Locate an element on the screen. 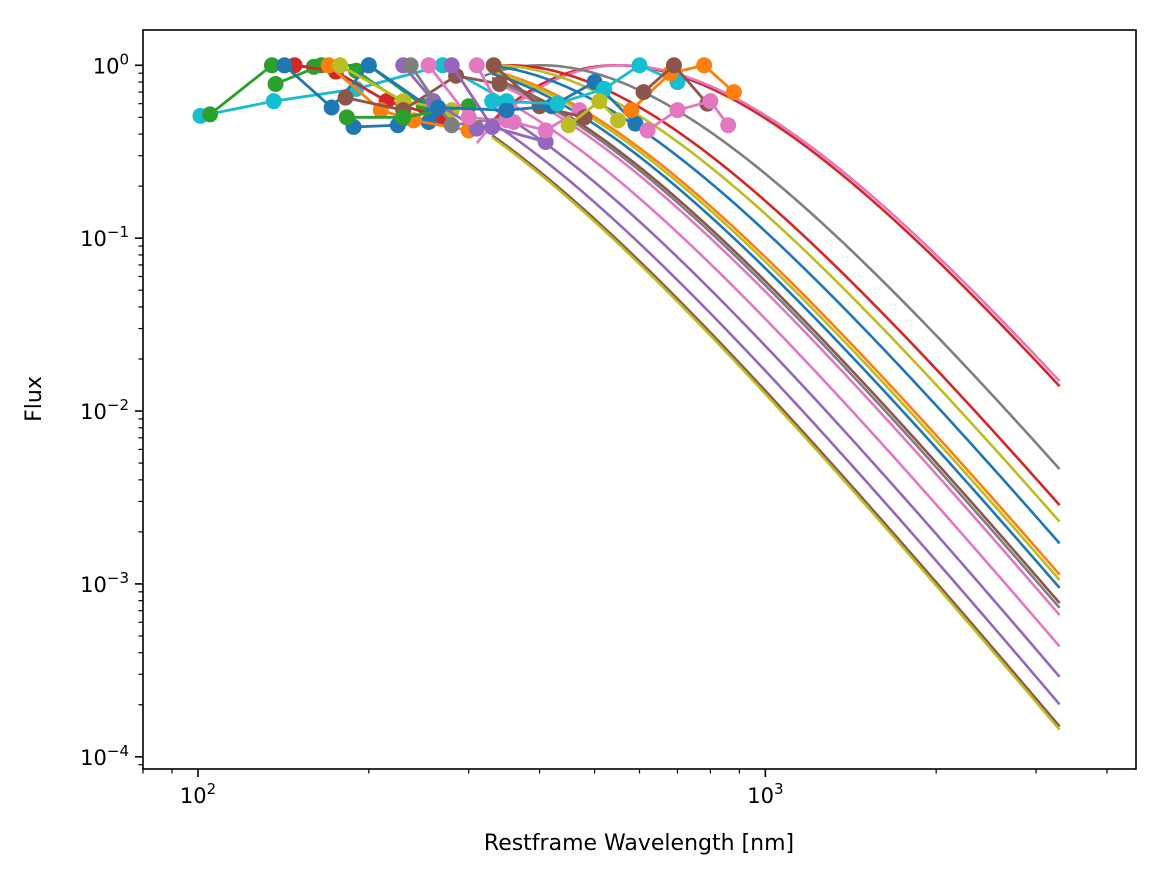 This screenshot has width=1166, height=881. y-axis-label: Flux is located at coordinates (34, 399).